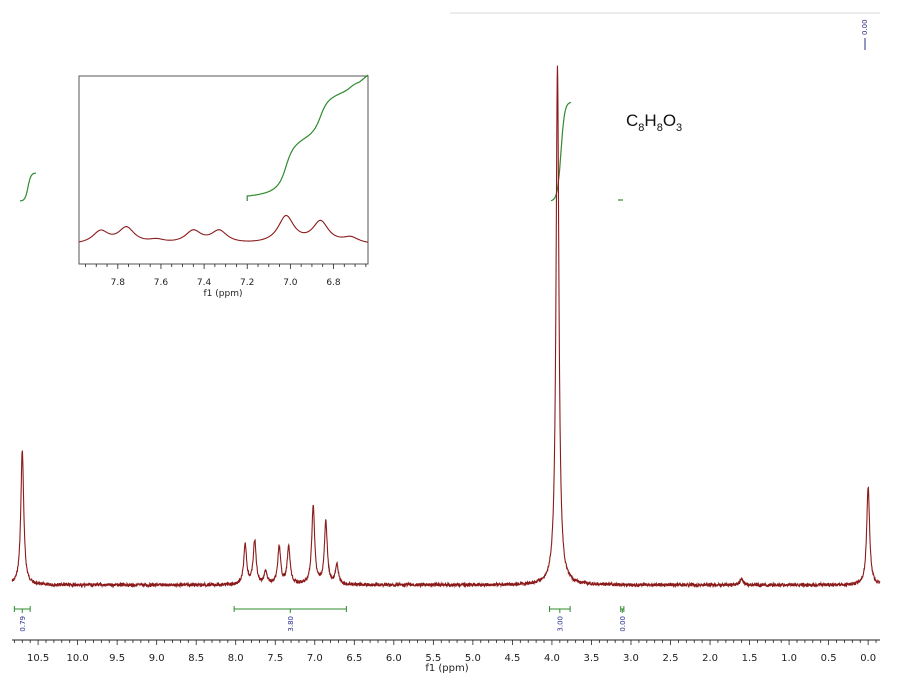  What do you see at coordinates (750, 658) in the screenshot?
I see `x-tick-label: 1.5` at bounding box center [750, 658].